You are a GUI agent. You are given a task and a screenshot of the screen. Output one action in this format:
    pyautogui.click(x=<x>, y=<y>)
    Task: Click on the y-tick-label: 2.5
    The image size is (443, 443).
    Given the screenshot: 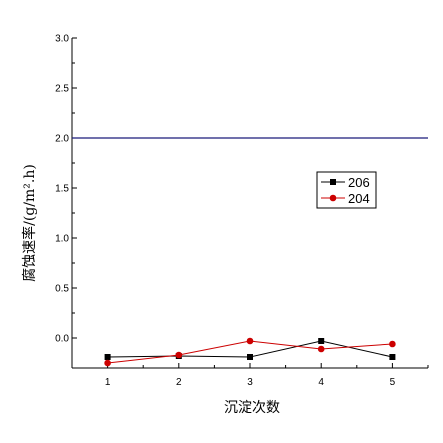 What is the action you would take?
    pyautogui.click(x=62, y=89)
    